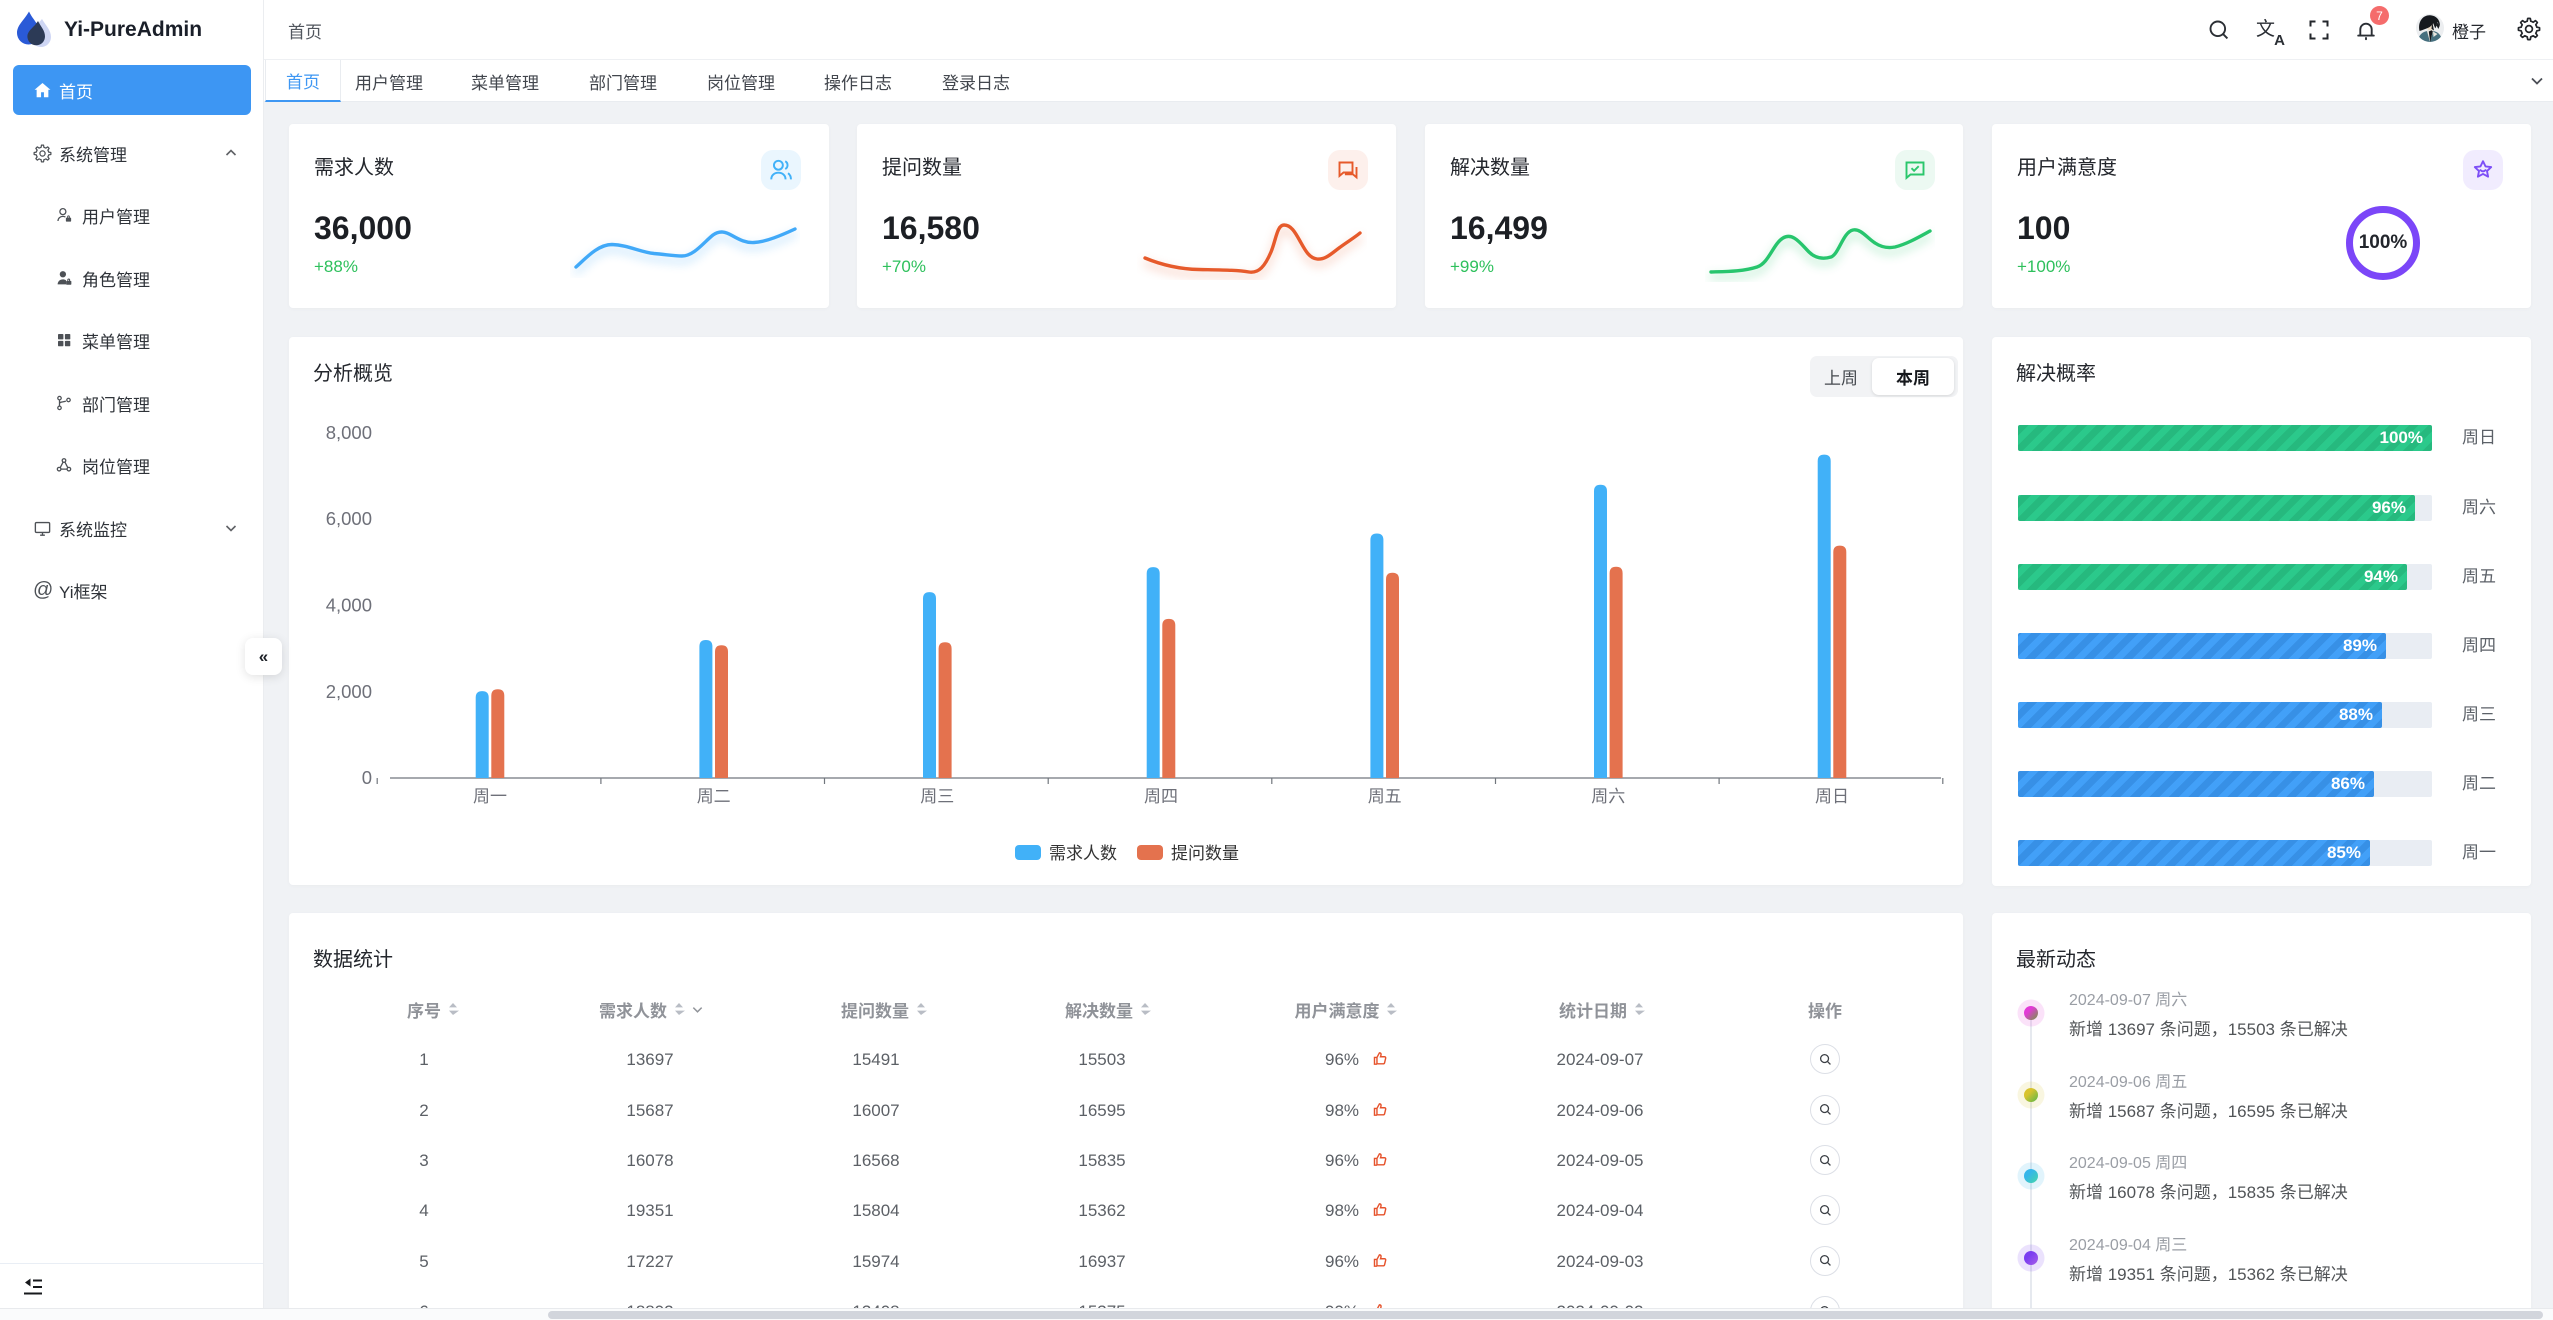  Describe the element at coordinates (349, 518) in the screenshot. I see `svg-text: 6,000` at that location.